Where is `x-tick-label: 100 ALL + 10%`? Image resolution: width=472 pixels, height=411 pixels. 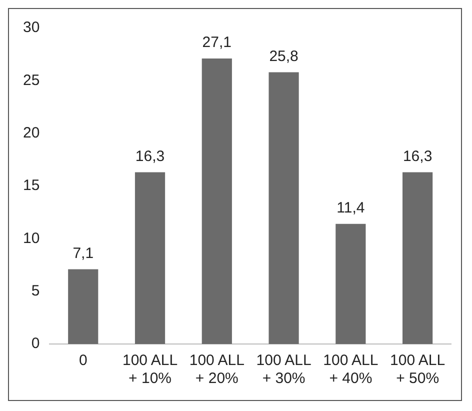 x-tick-label: 100 ALL + 10% is located at coordinates (150, 370).